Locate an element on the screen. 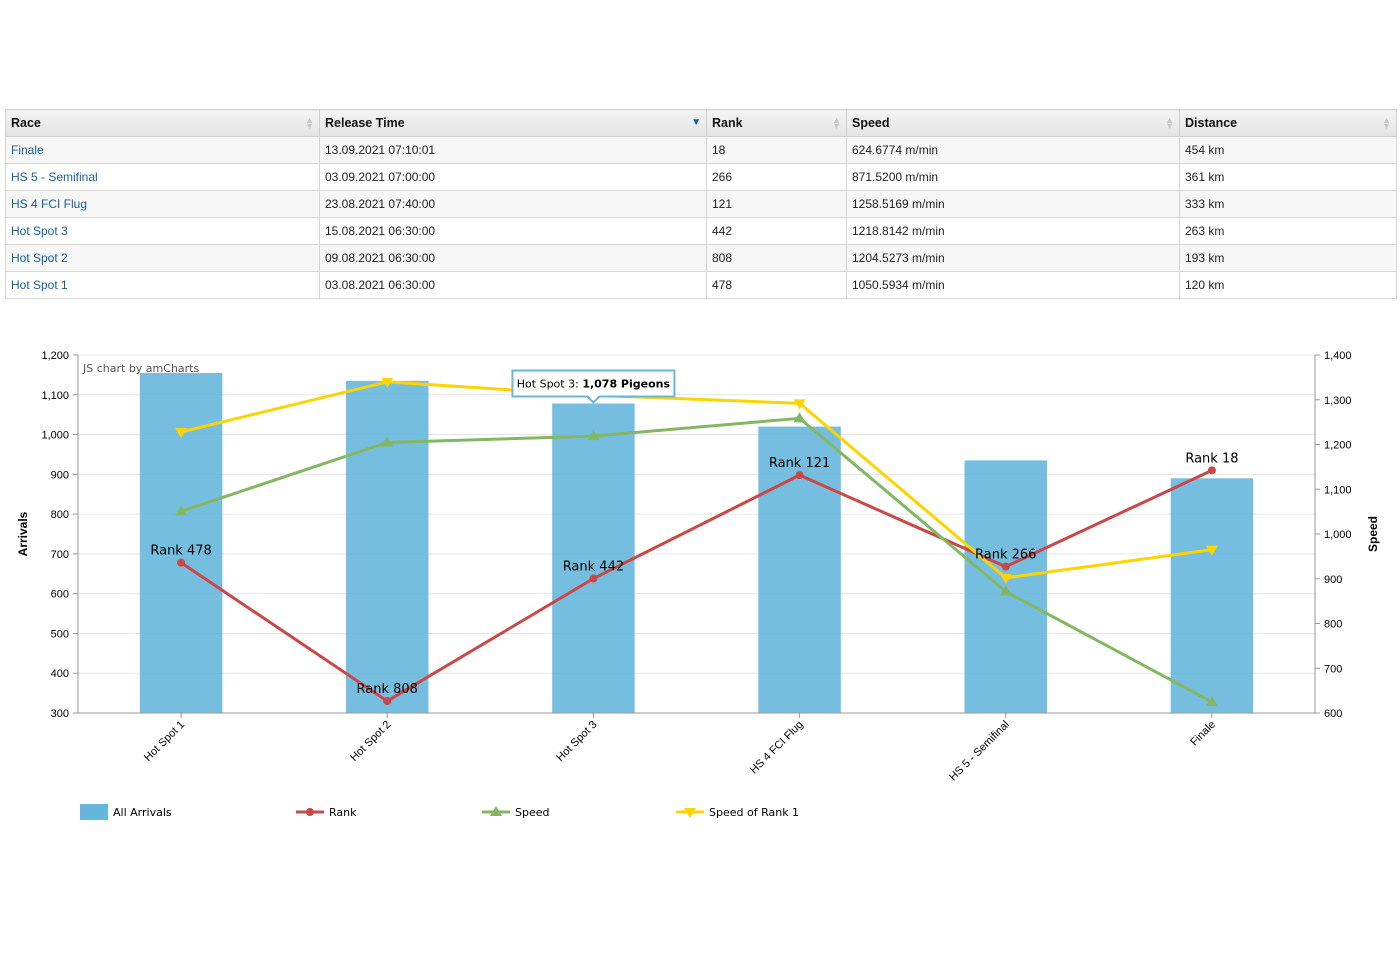  category-tick-label: Hot Spot 1 is located at coordinates (164, 741).